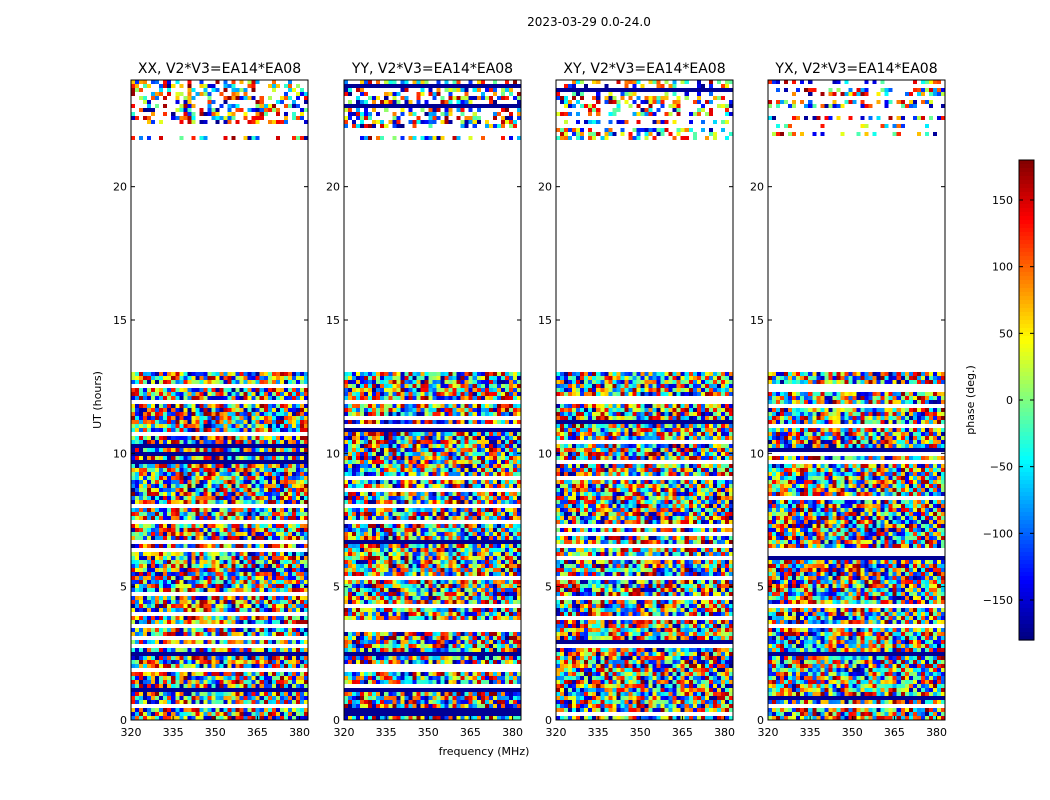 Image resolution: width=1050 pixels, height=800 pixels. Describe the element at coordinates (1009, 400) in the screenshot. I see `colorbar: −150 −100 −50 0 50 100 150` at that location.